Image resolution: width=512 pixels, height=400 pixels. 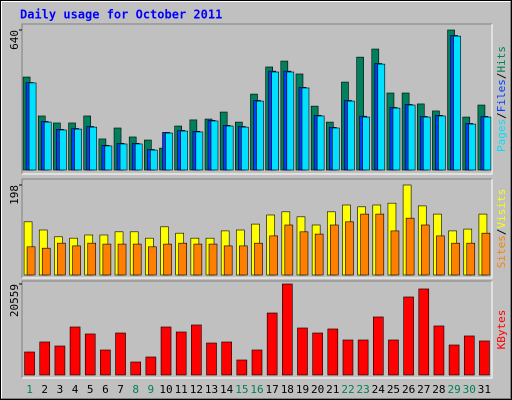 What do you see at coordinates (317, 389) in the screenshot?
I see `x-tick-label: 20` at bounding box center [317, 389].